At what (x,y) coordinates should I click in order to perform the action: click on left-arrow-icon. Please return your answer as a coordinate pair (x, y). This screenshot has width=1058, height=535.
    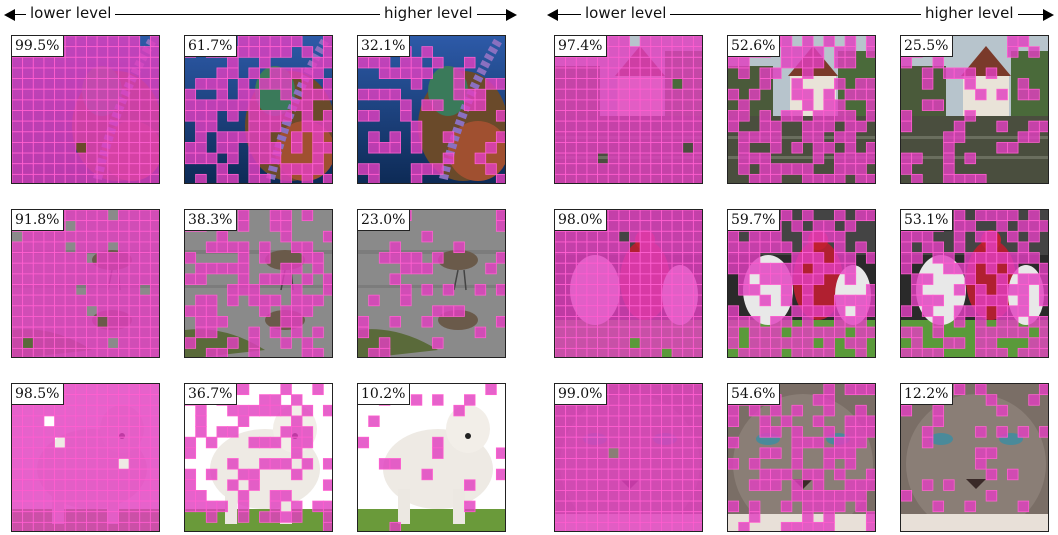
    Looking at the image, I should click on (552, 15).